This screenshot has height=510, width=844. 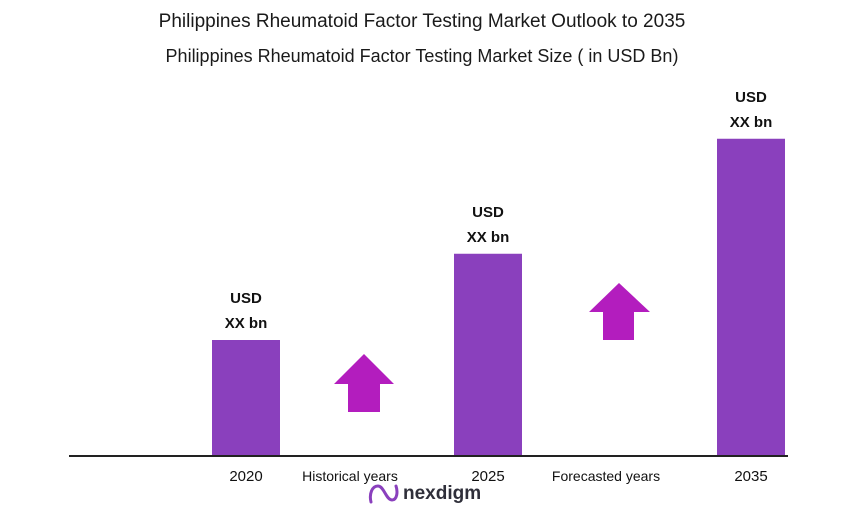 What do you see at coordinates (488, 354) in the screenshot?
I see `bar-2025` at bounding box center [488, 354].